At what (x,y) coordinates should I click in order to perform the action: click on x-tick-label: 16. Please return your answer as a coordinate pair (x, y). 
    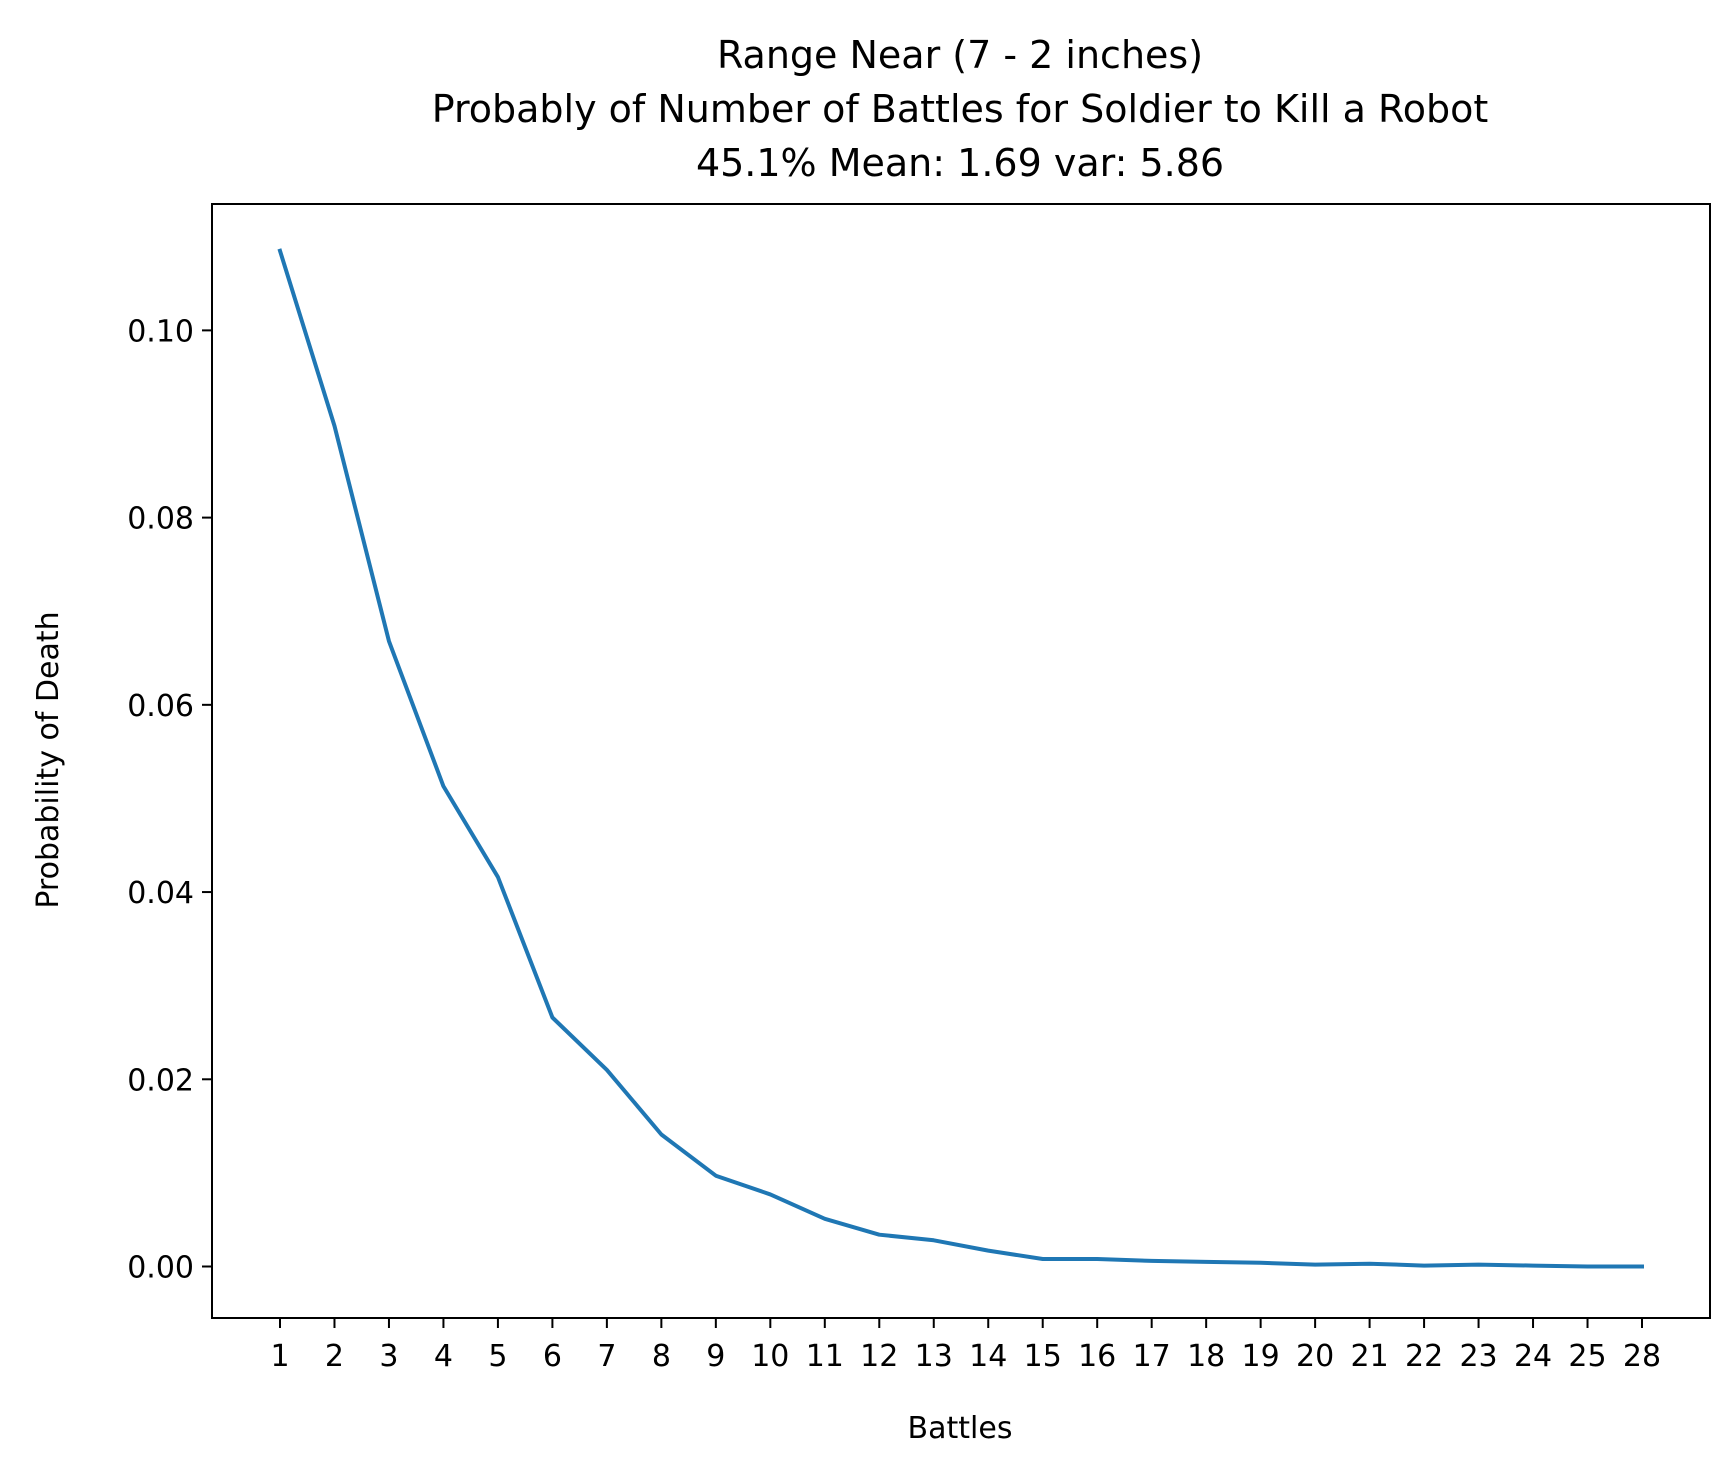
    Looking at the image, I should click on (1097, 1356).